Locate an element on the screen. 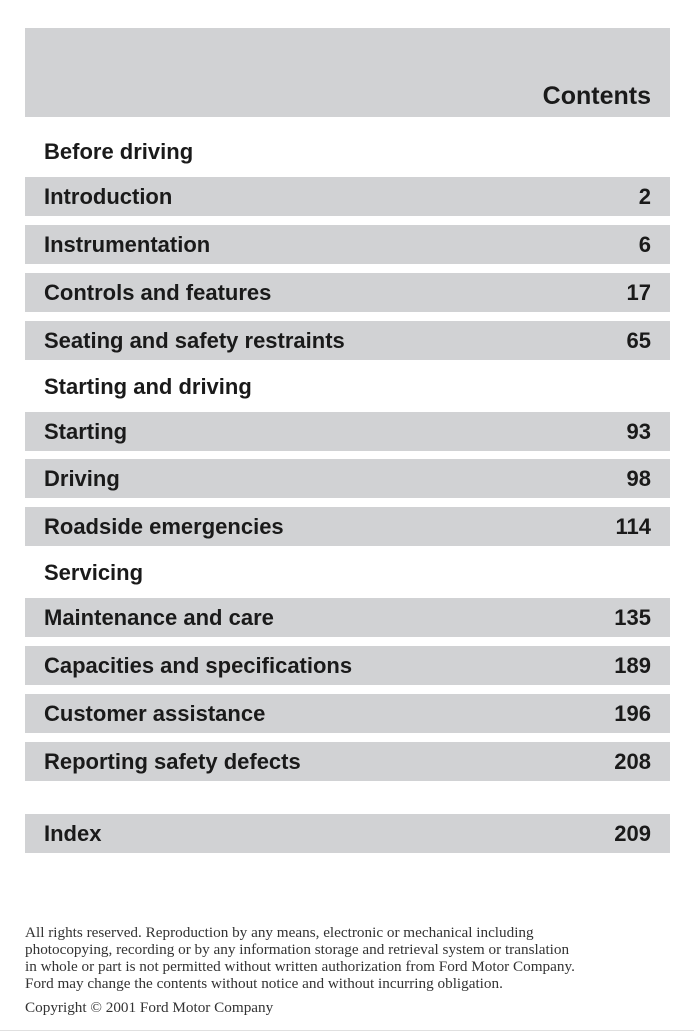  toc-entry-label: Roadside emergencies is located at coordinates (164, 526).